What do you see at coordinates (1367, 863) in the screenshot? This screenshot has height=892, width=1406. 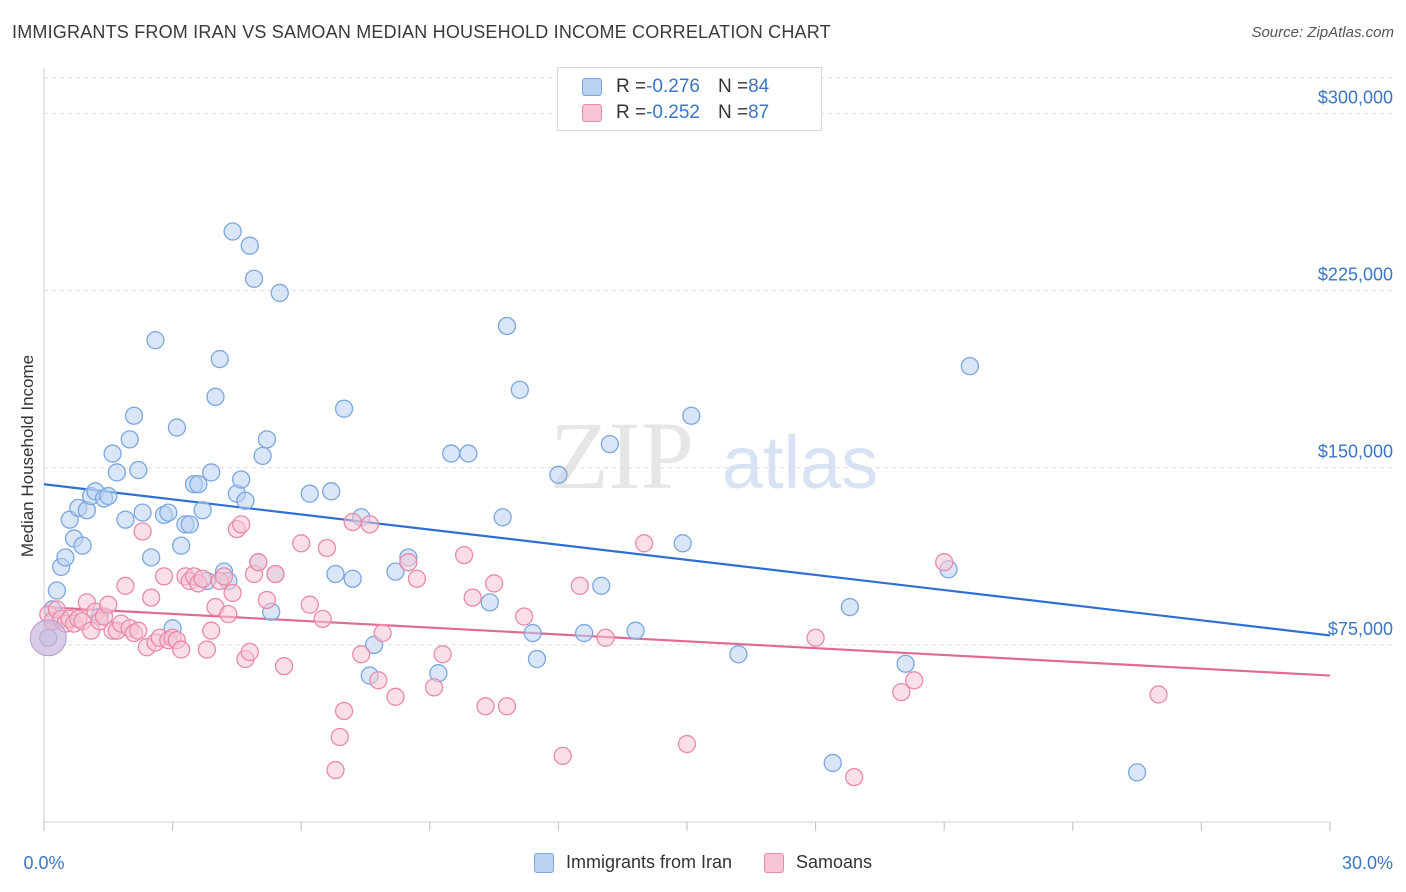 I see `x-tick-label: 30.0%` at bounding box center [1367, 863].